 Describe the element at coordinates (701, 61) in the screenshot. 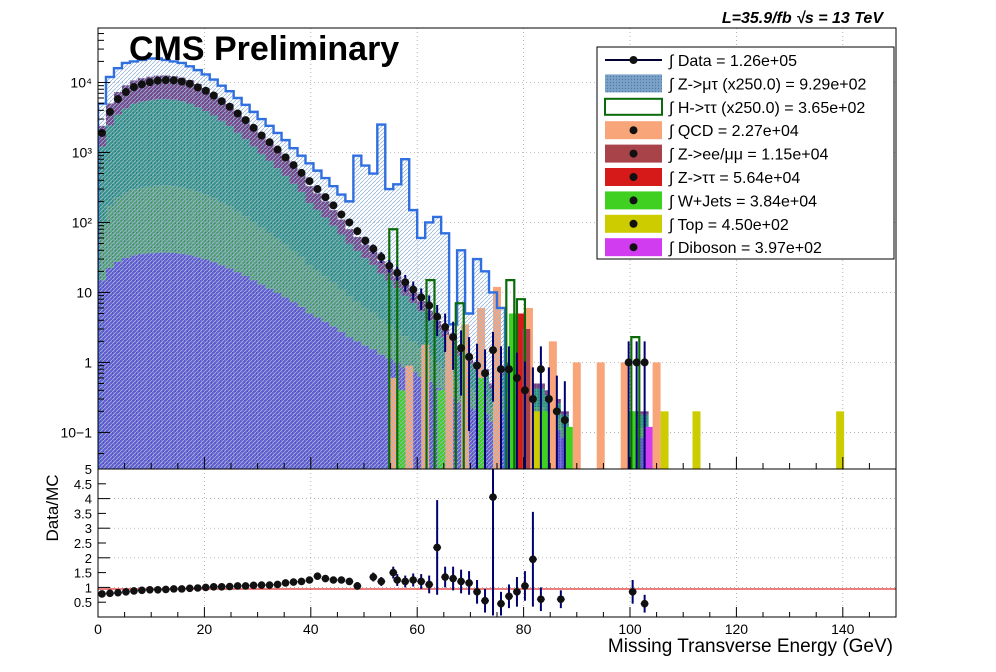

I see `legend-entry: ∫ Data = 1.26e+05` at that location.